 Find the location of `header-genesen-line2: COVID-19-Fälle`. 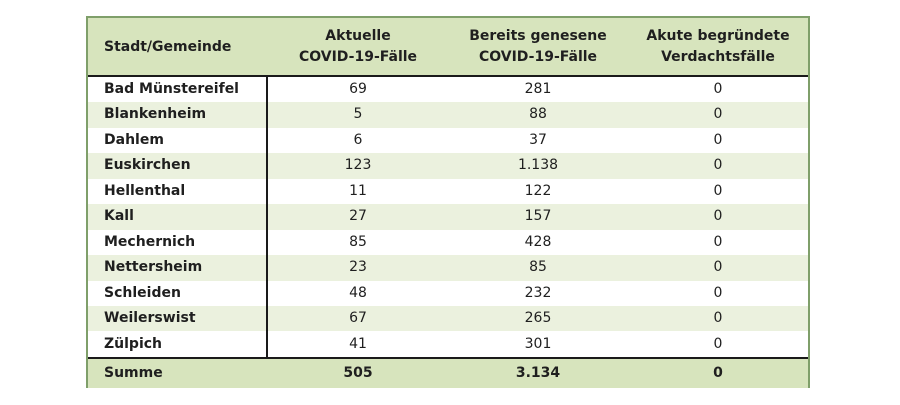

header-genesen-line2: COVID-19-Fälle is located at coordinates (538, 57).